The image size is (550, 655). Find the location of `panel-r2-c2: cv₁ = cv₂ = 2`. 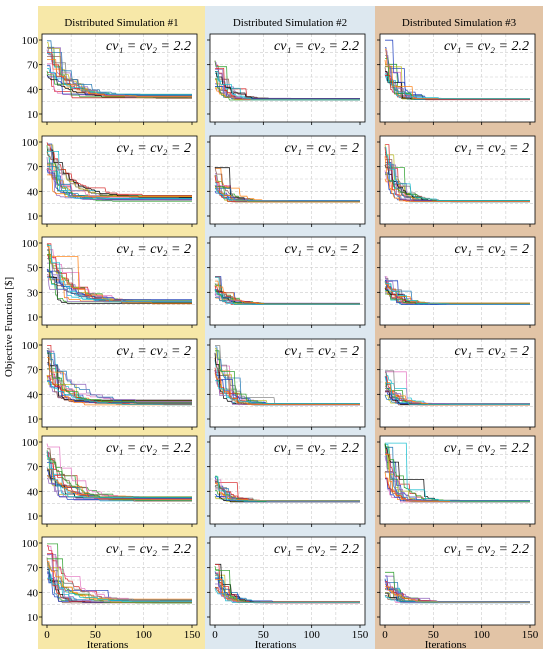

panel-r2-c2: cv₁ = cv₂ = 2 is located at coordinates (286, 181).